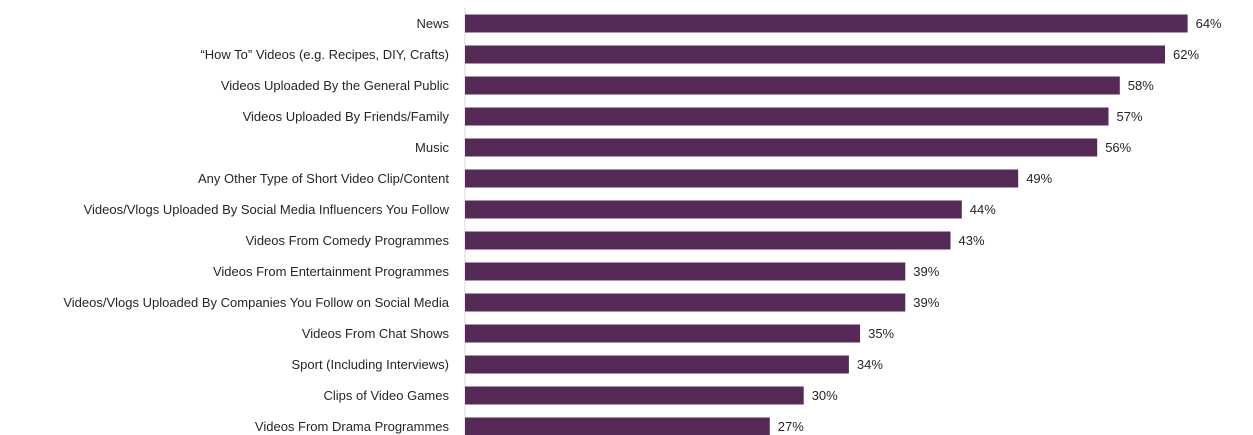 Image resolution: width=1253 pixels, height=435 pixels. What do you see at coordinates (432, 147) in the screenshot?
I see `category-label: Music` at bounding box center [432, 147].